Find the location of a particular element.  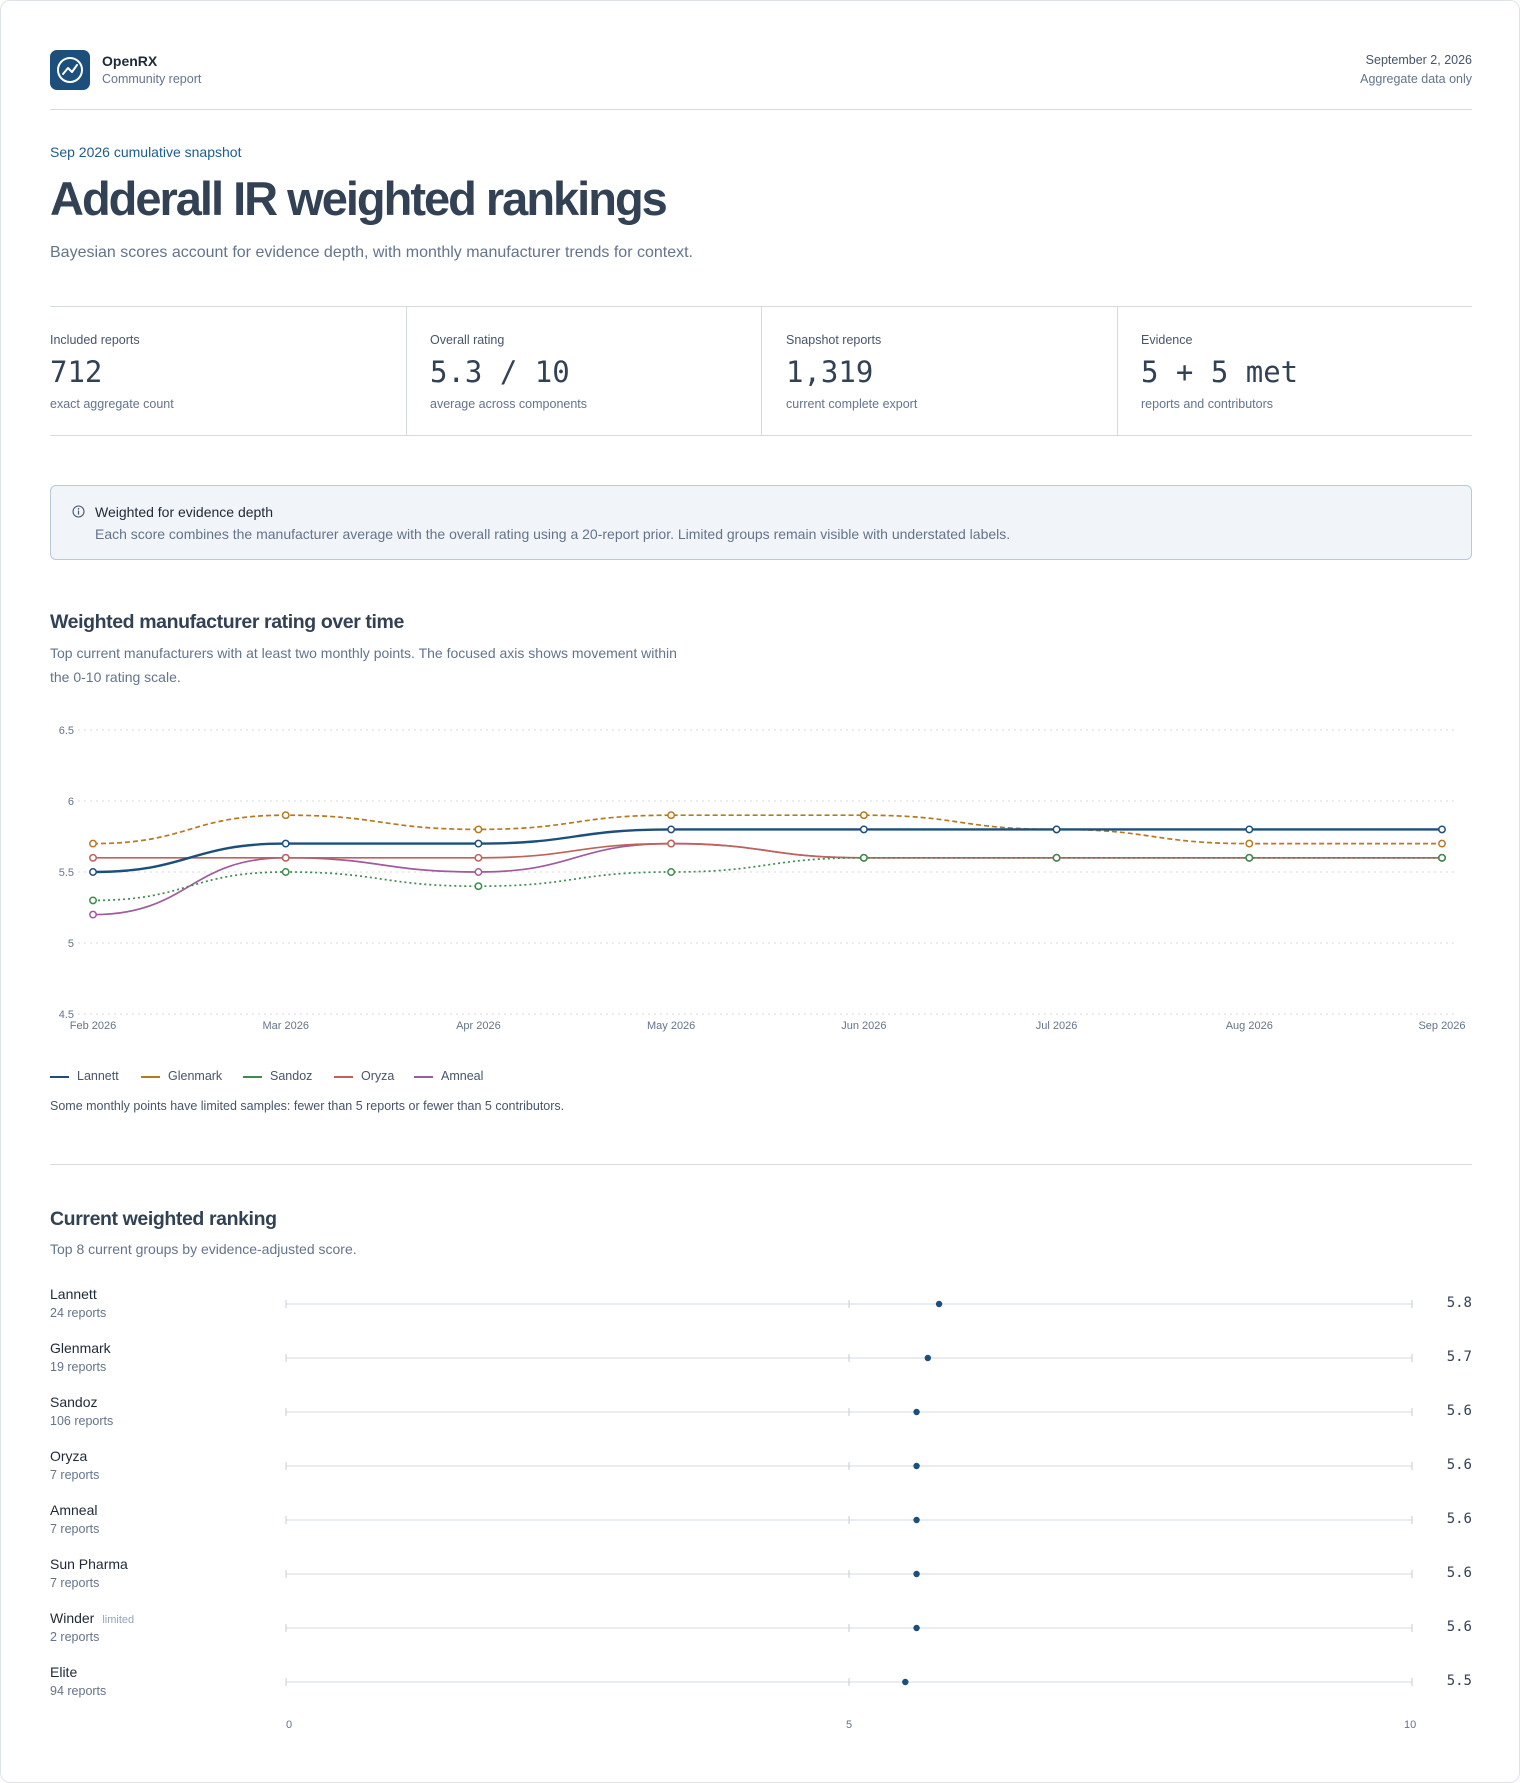

series-line-lannett is located at coordinates (767, 851).